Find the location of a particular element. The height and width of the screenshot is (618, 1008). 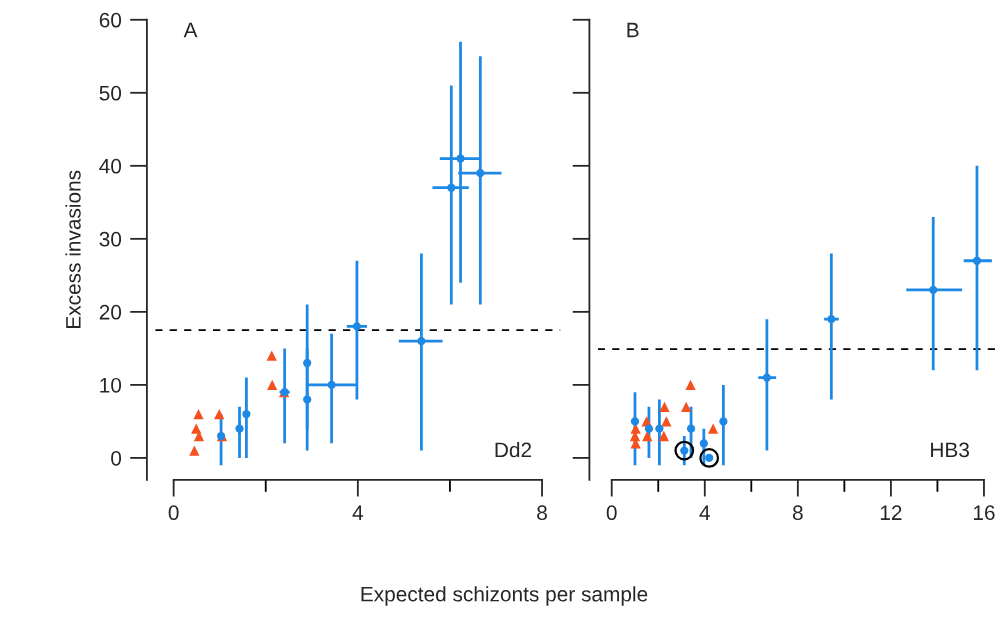

annotation: Dd2 is located at coordinates (513, 449).